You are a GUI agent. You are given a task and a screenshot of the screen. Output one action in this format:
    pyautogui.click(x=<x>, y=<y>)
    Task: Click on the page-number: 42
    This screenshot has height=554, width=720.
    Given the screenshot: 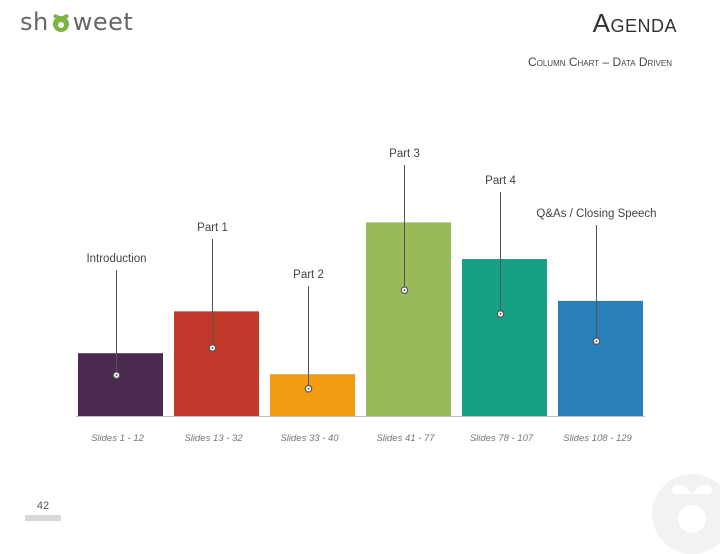 What is the action you would take?
    pyautogui.click(x=43, y=506)
    